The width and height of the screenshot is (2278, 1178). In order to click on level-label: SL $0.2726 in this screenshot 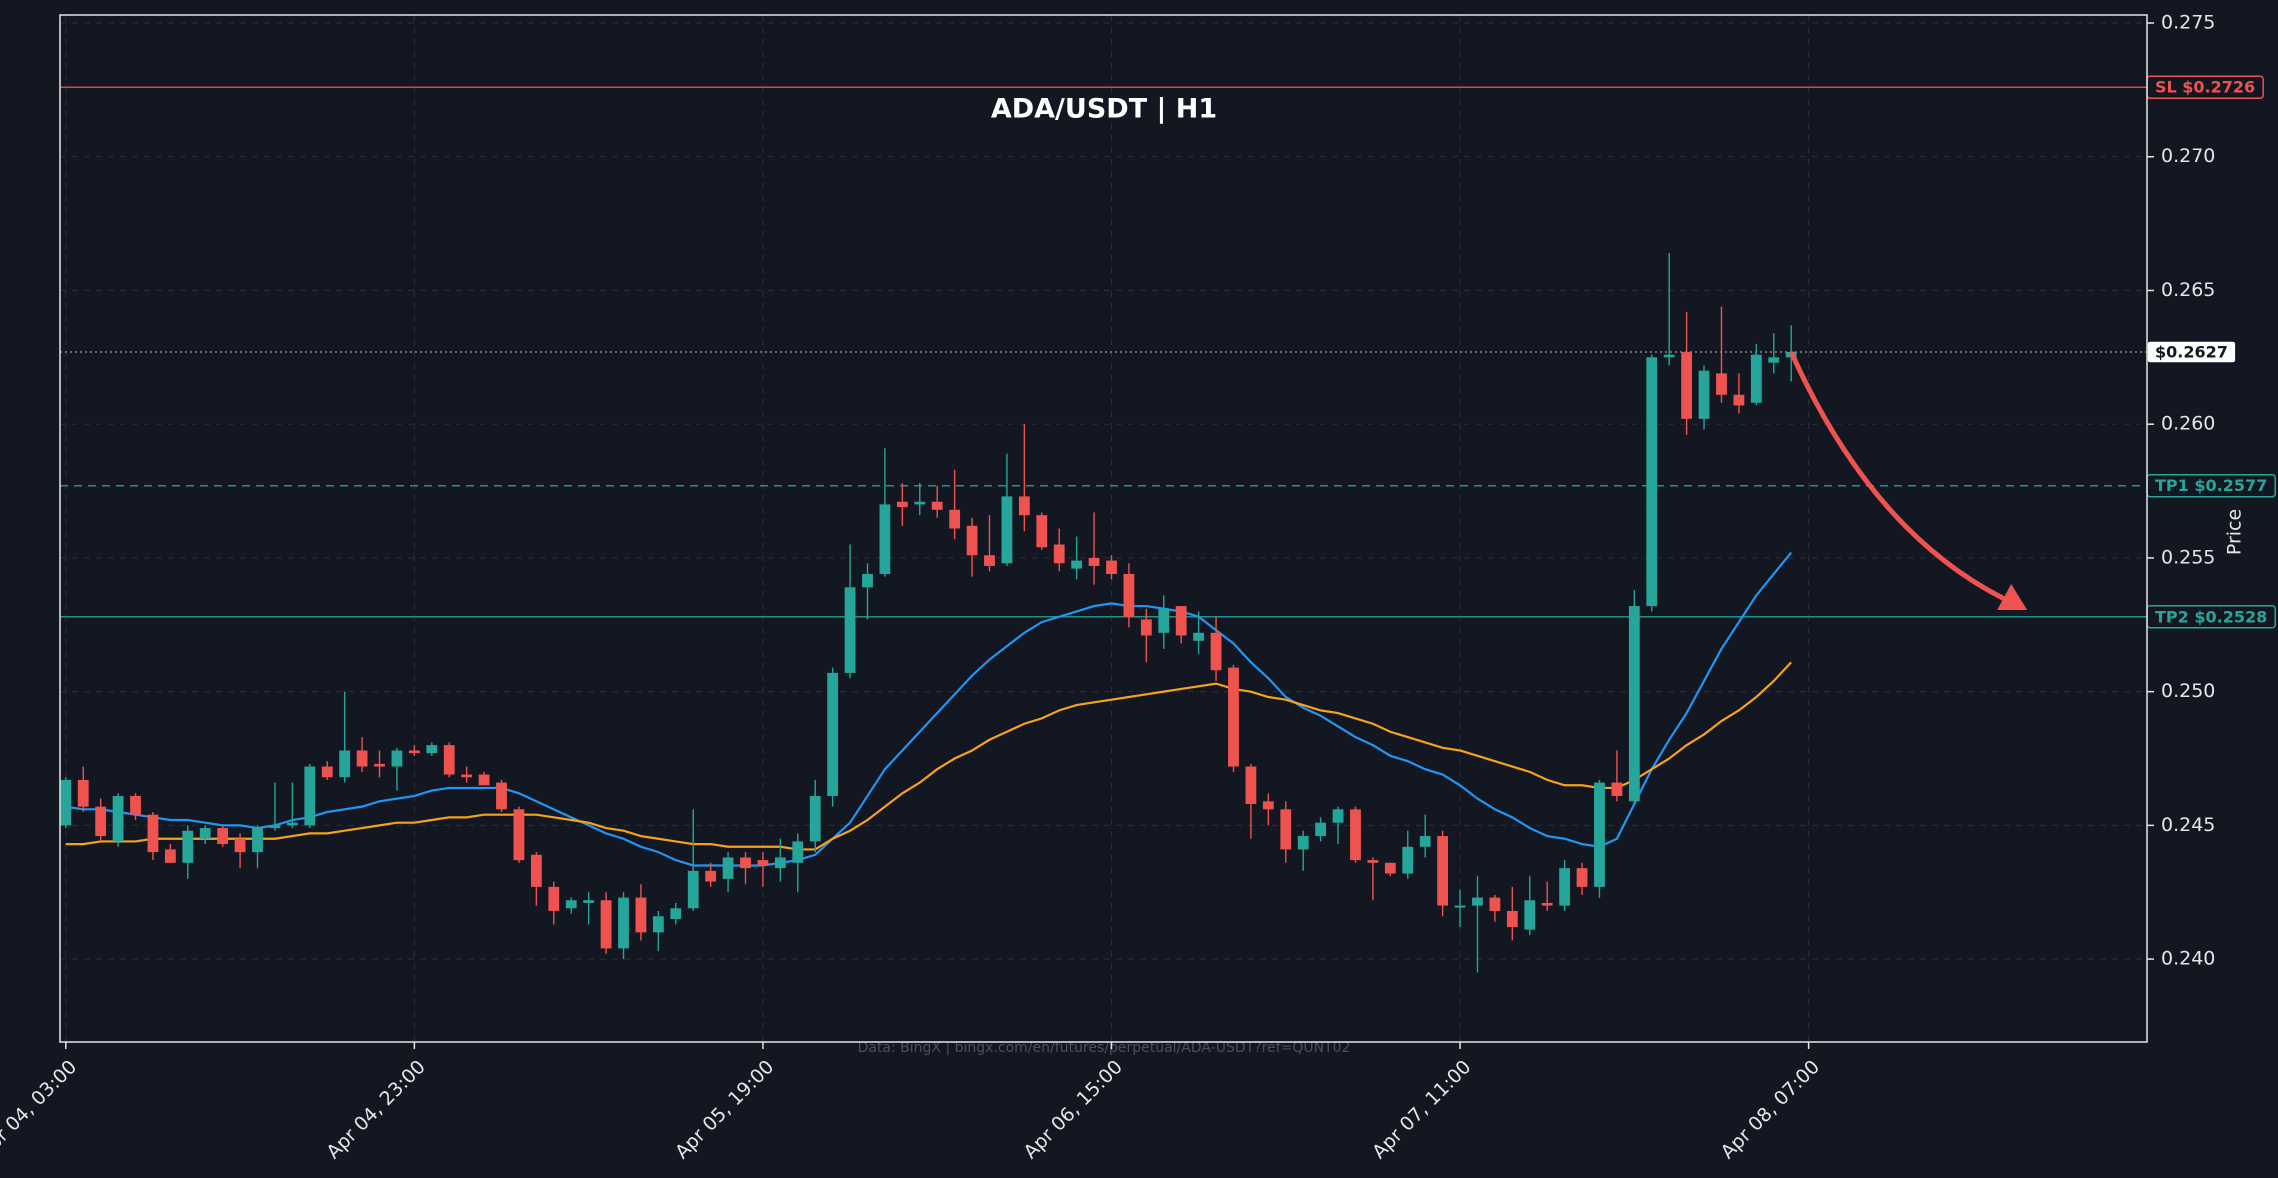, I will do `click(2205, 87)`.